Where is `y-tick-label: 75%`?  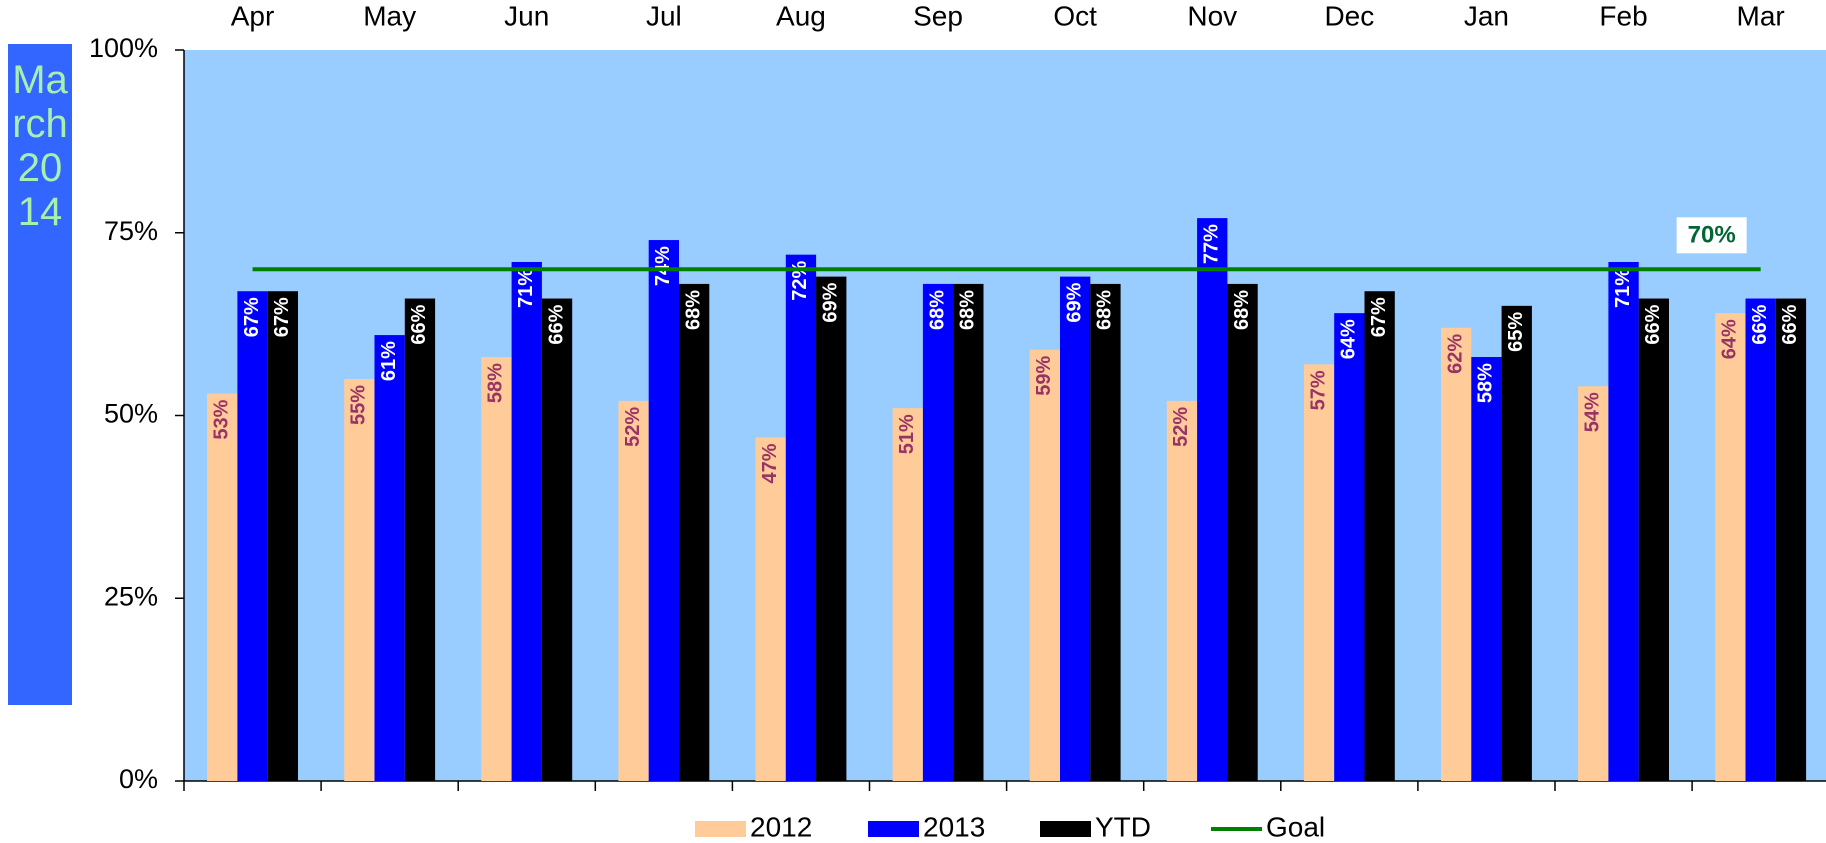
y-tick-label: 75% is located at coordinates (131, 231).